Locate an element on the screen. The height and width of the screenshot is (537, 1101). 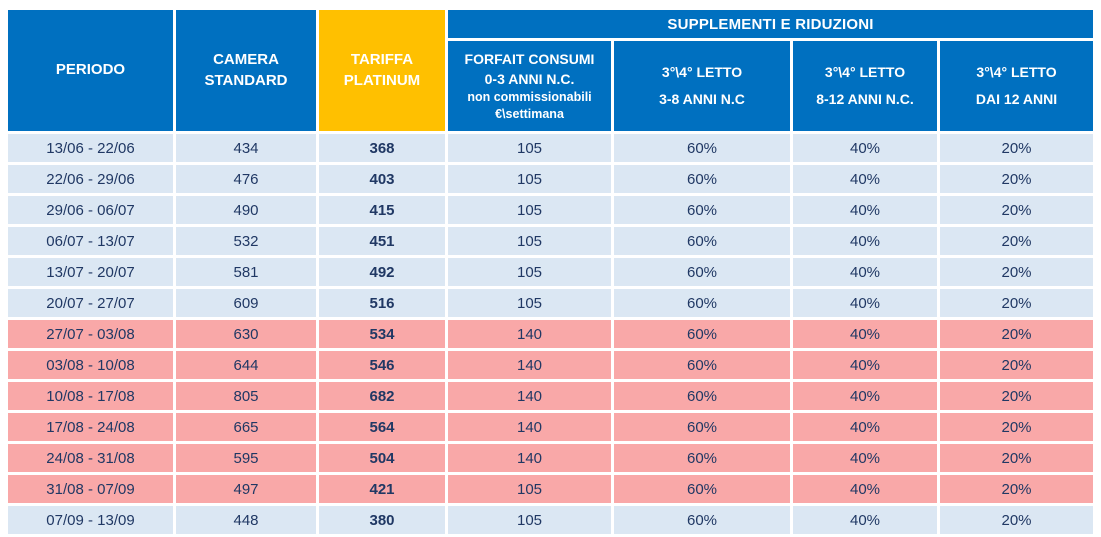
cell-camera-standard: 595 is located at coordinates (246, 458).